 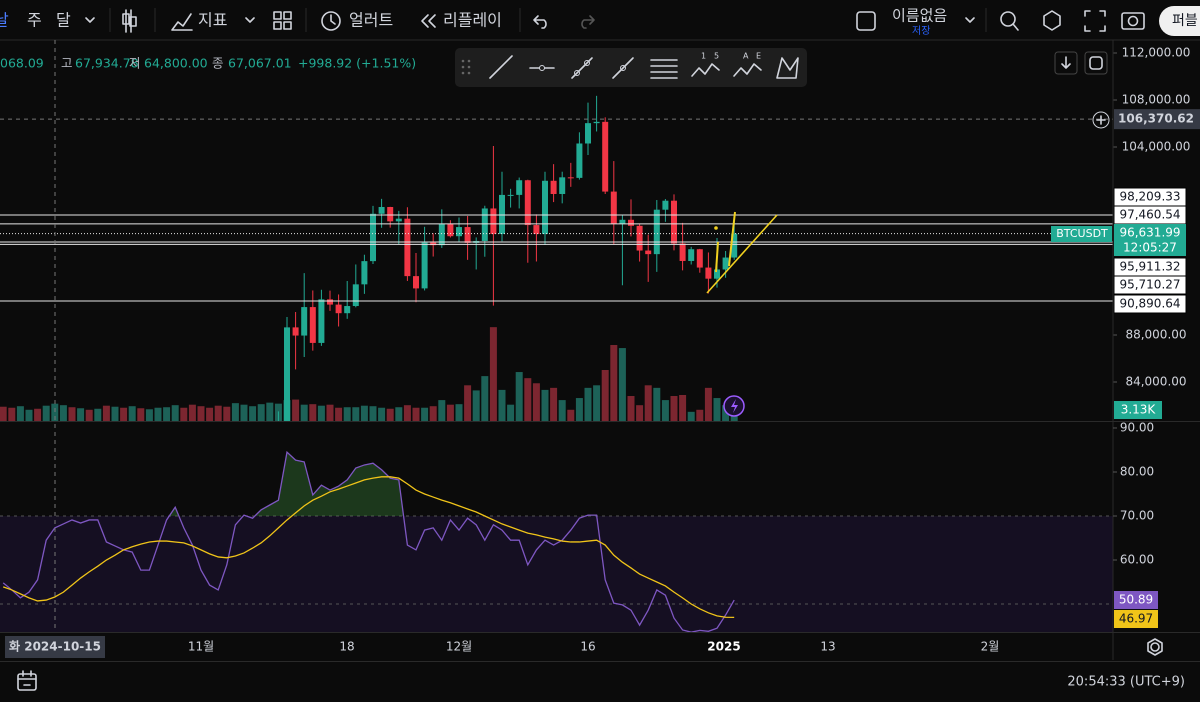 I want to click on legend-low-label: 저, so click(x=135, y=63).